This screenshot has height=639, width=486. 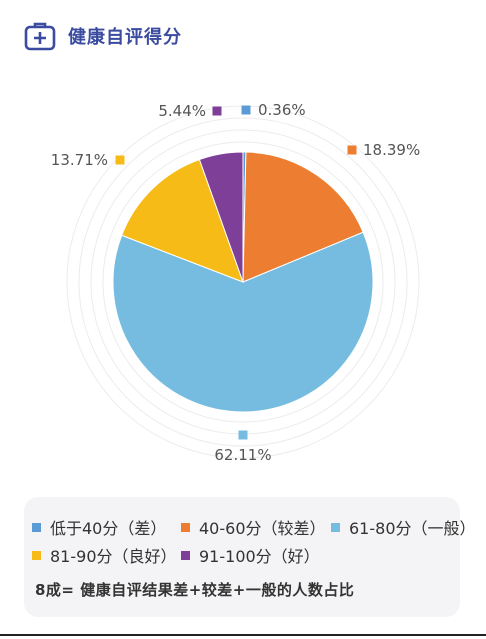 What do you see at coordinates (195, 590) in the screenshot?
I see `summary-text: 8成= 健康自评结果差+较差+一般的人数占比` at bounding box center [195, 590].